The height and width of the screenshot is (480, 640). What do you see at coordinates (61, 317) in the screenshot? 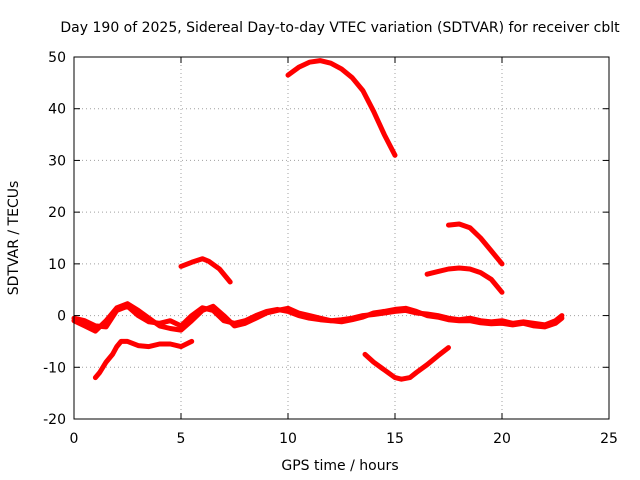
I see `y-tick-label: 0` at bounding box center [61, 317].